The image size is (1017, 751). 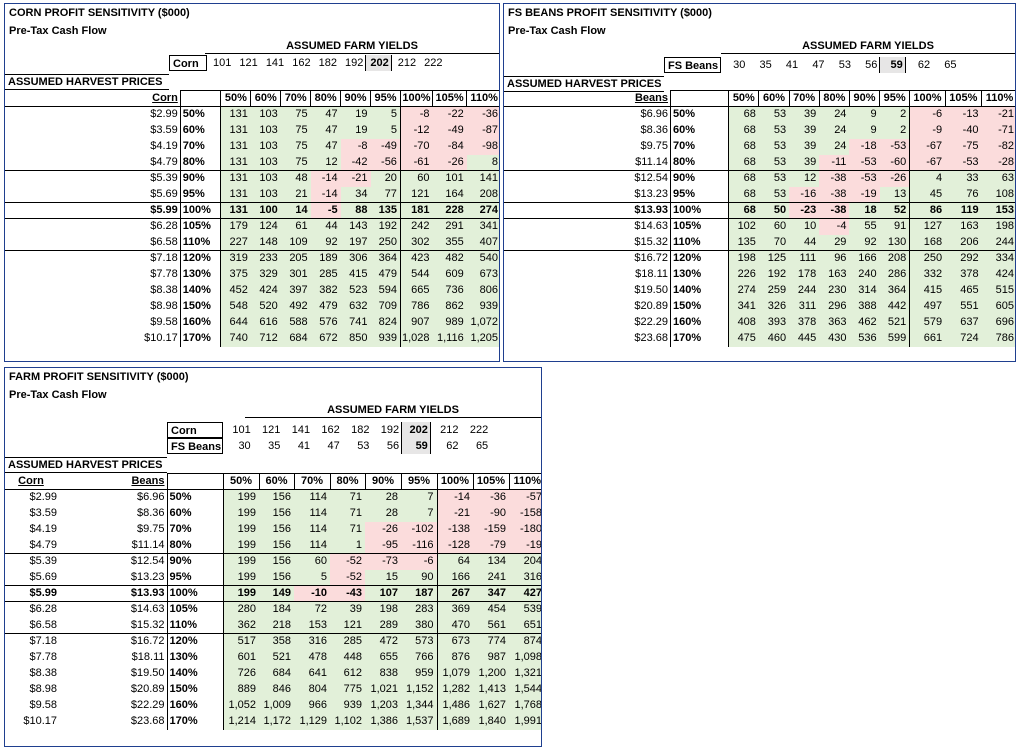 What do you see at coordinates (195, 446) in the screenshot?
I see `yield-label: FS Beans` at bounding box center [195, 446].